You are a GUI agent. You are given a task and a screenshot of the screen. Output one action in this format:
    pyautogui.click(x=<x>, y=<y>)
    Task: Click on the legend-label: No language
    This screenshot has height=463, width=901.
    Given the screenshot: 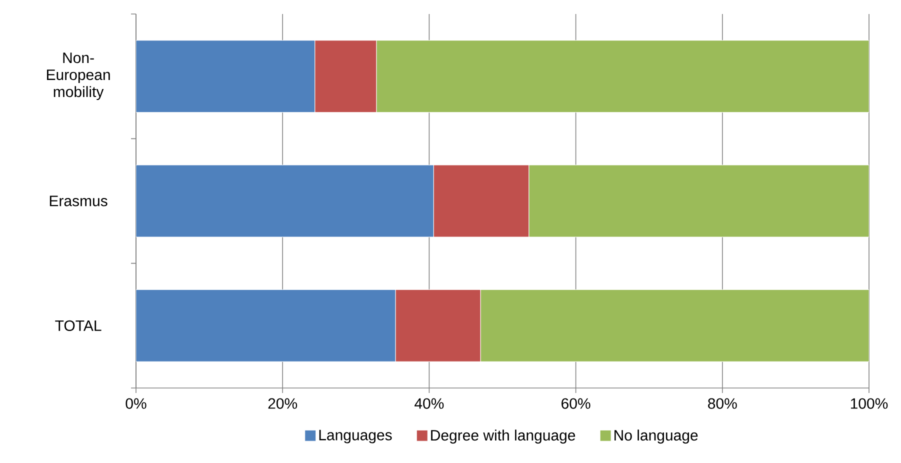 What is the action you would take?
    pyautogui.click(x=656, y=437)
    